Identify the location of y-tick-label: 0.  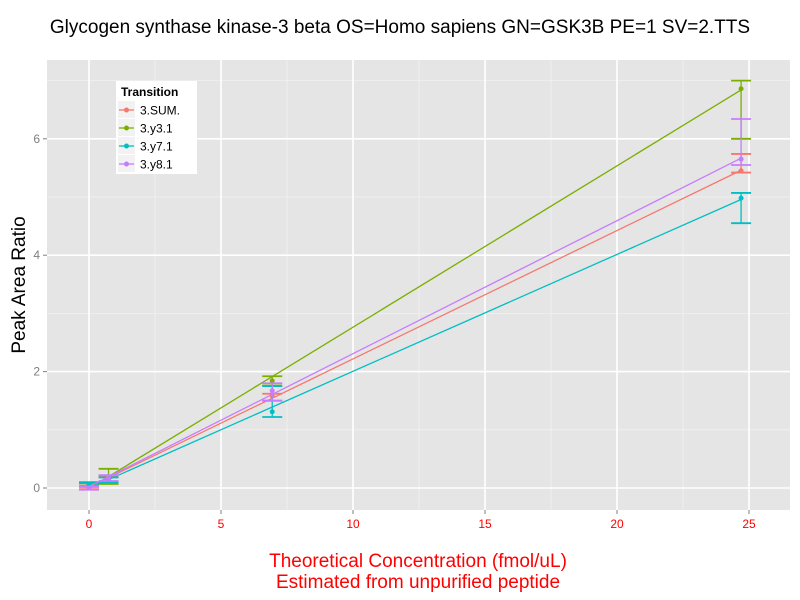
(36, 488).